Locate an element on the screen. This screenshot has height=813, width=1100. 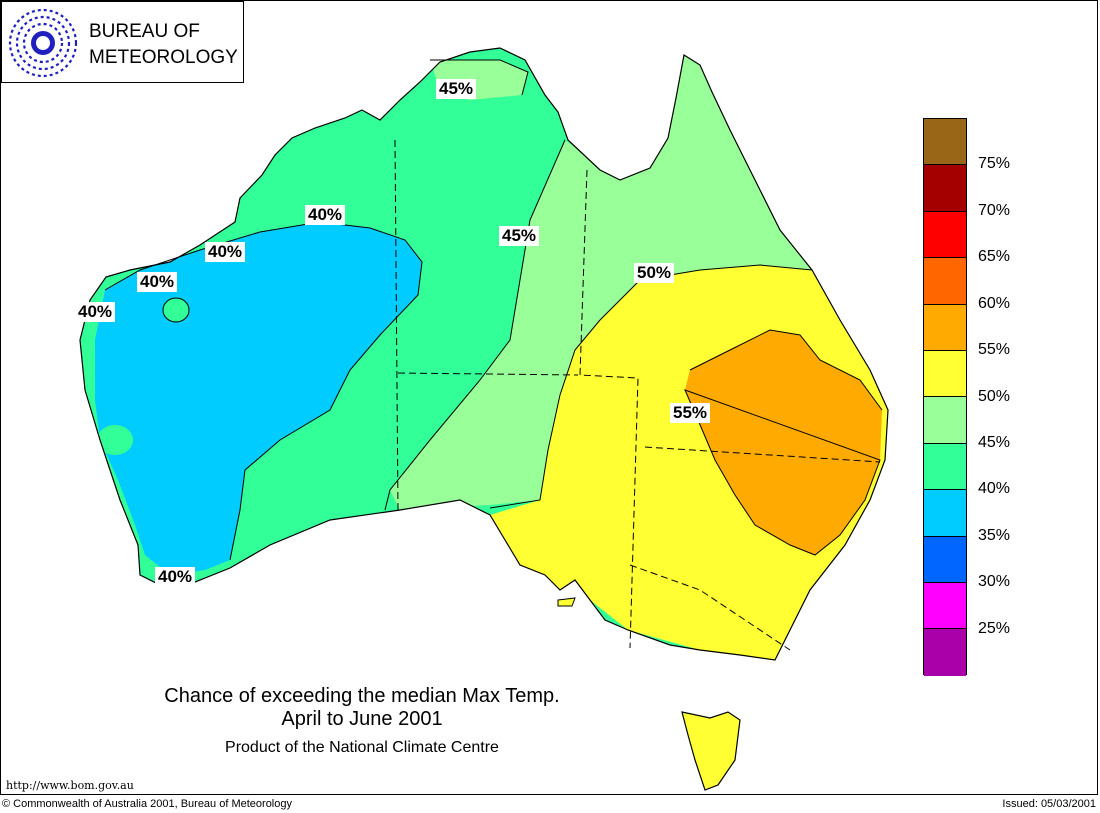
contour-label-55: 55% is located at coordinates (690, 413).